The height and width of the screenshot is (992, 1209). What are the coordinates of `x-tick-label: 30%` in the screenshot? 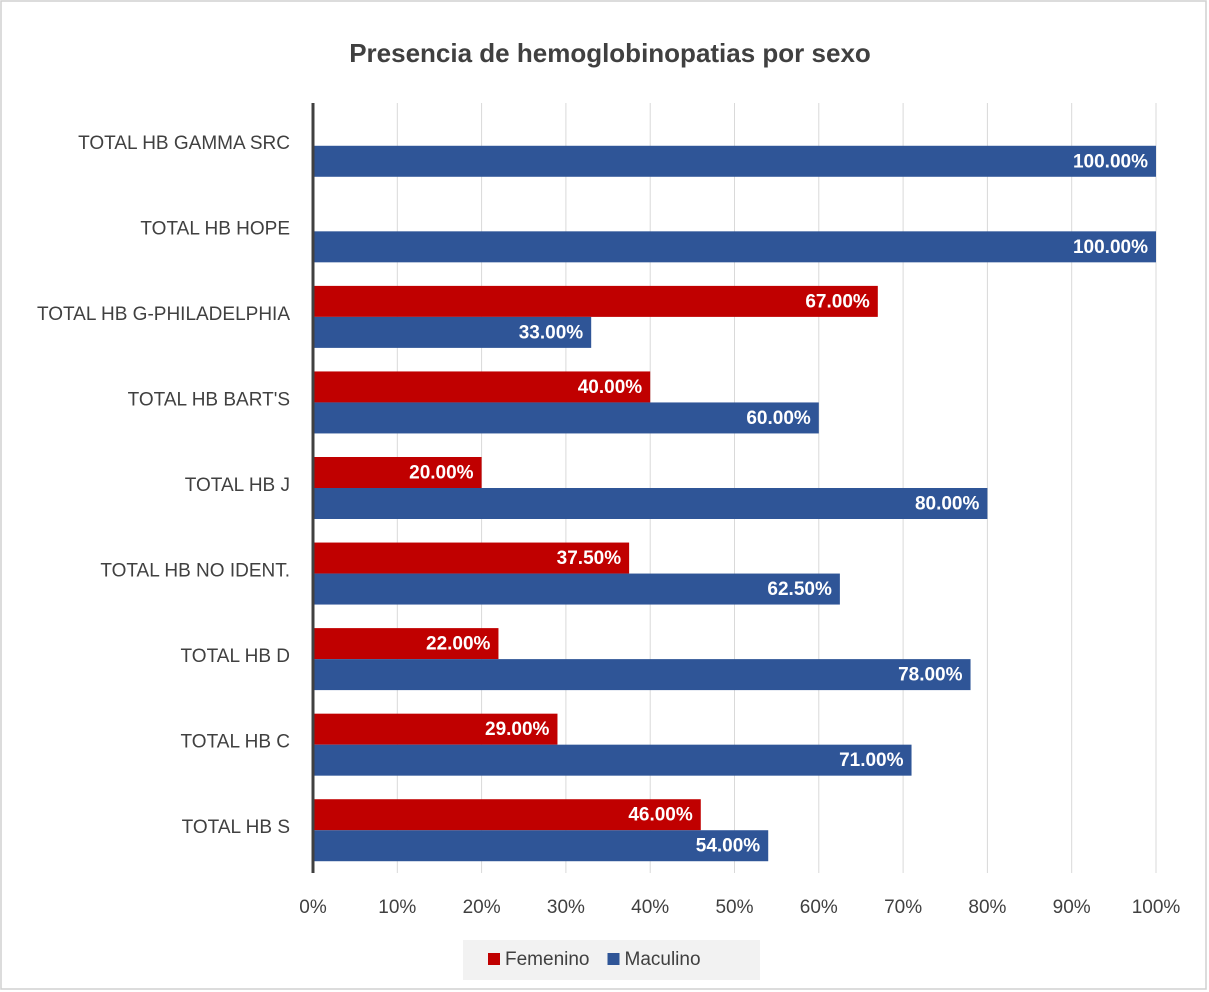 It's located at (566, 907).